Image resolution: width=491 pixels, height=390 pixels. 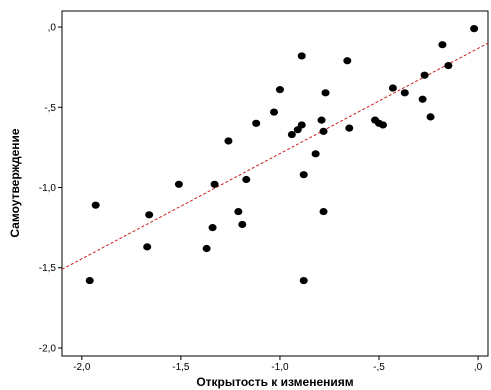 I want to click on x-axis-title: Открытость к изменениям, so click(x=274, y=382).